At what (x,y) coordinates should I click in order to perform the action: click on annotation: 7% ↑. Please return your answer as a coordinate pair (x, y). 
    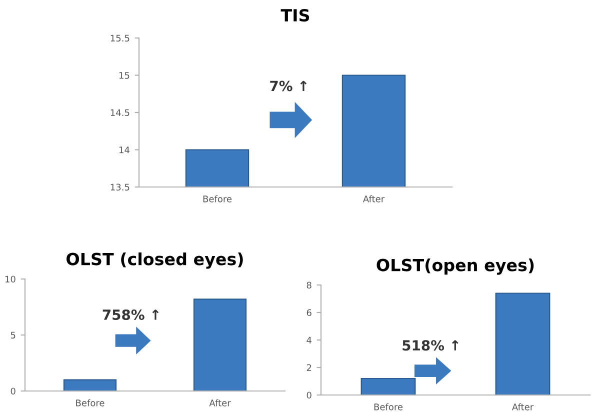
    Looking at the image, I should click on (288, 86).